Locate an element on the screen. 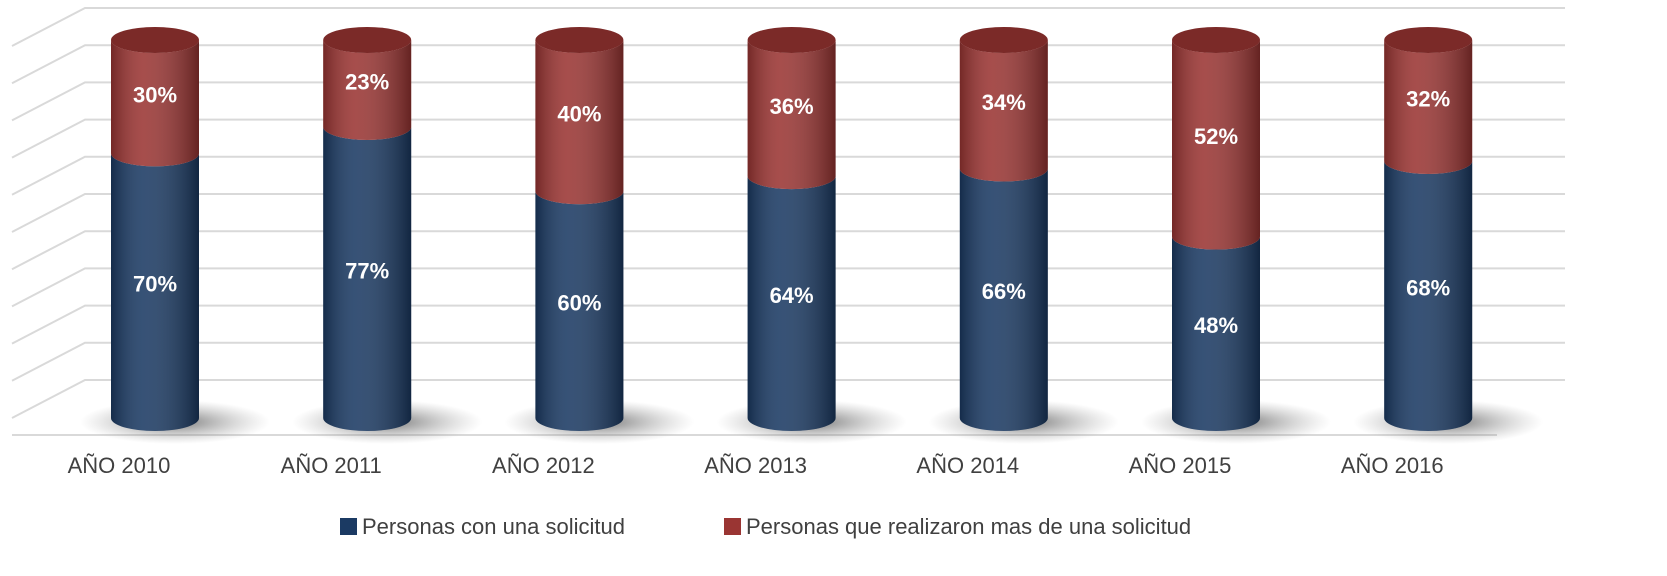 The height and width of the screenshot is (576, 1667). x-tick-label: AÑO 2015 is located at coordinates (1180, 465).